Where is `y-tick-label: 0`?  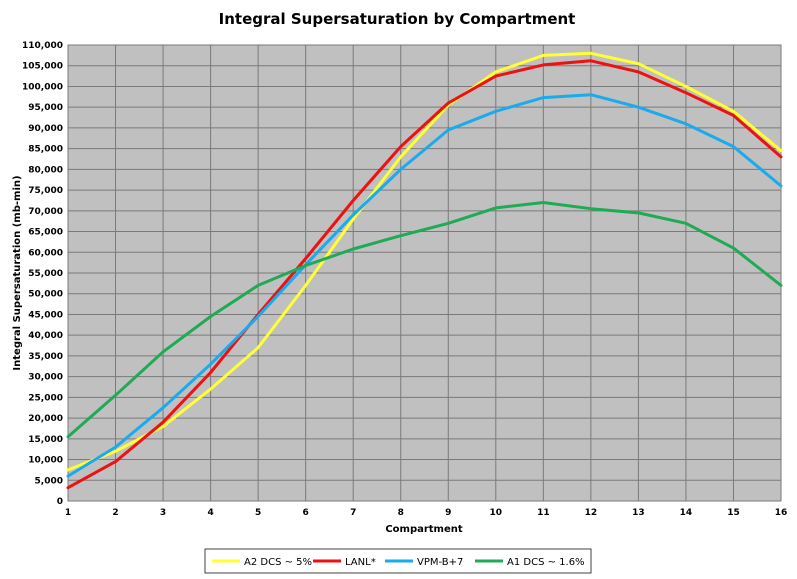
y-tick-label: 0 is located at coordinates (60, 502).